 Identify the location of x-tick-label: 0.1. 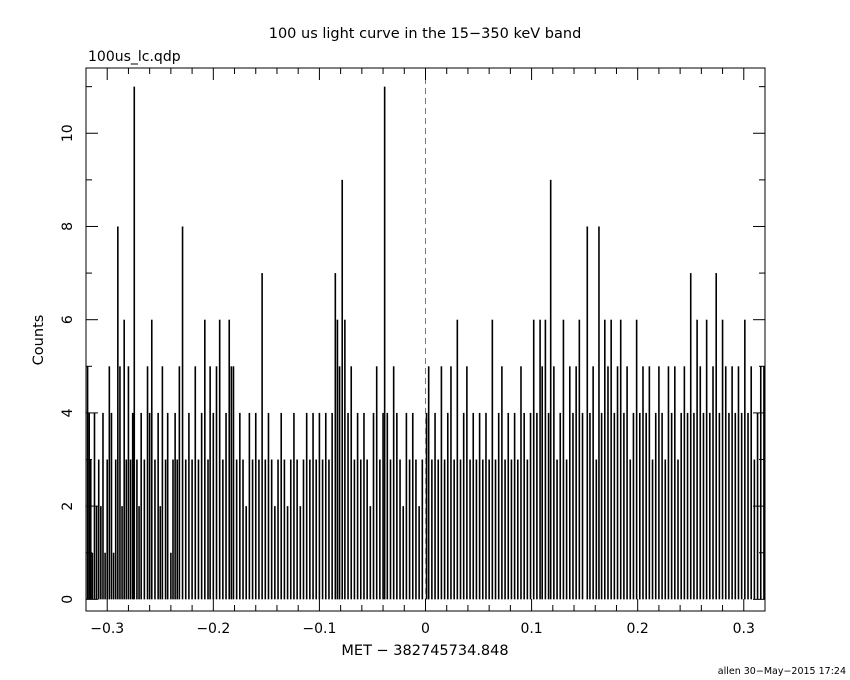
(531, 629).